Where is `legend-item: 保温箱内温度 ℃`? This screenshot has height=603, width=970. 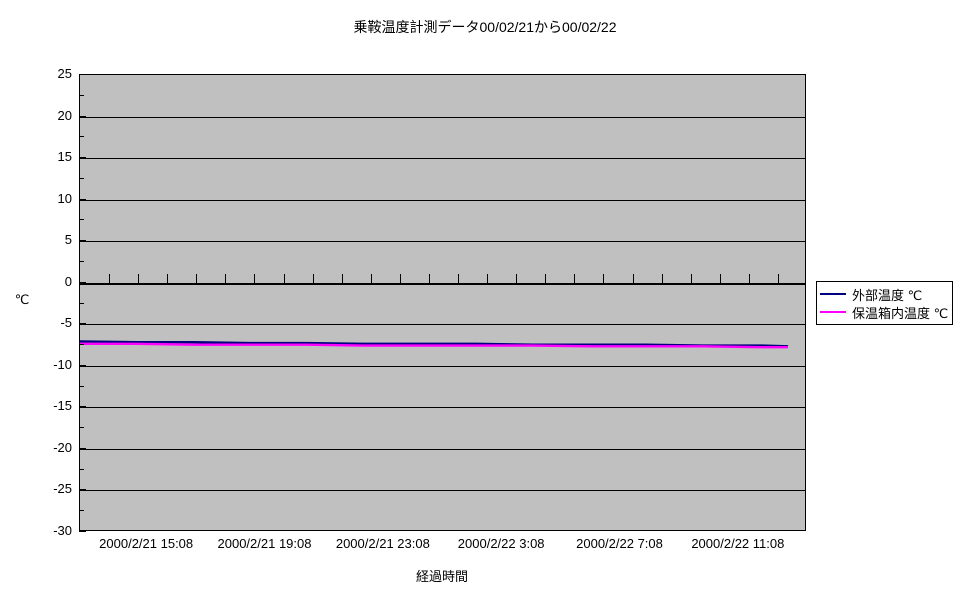
legend-item: 保温箱内温度 ℃ is located at coordinates (884, 312).